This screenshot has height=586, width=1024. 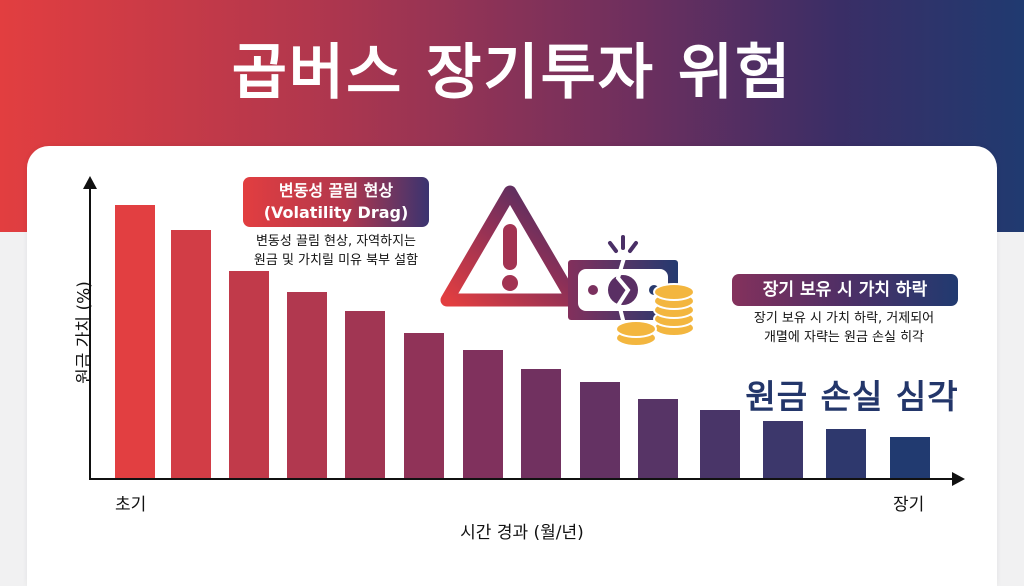 I want to click on volatility-drag-title: 변동성 끌림 현상, so click(x=336, y=190).